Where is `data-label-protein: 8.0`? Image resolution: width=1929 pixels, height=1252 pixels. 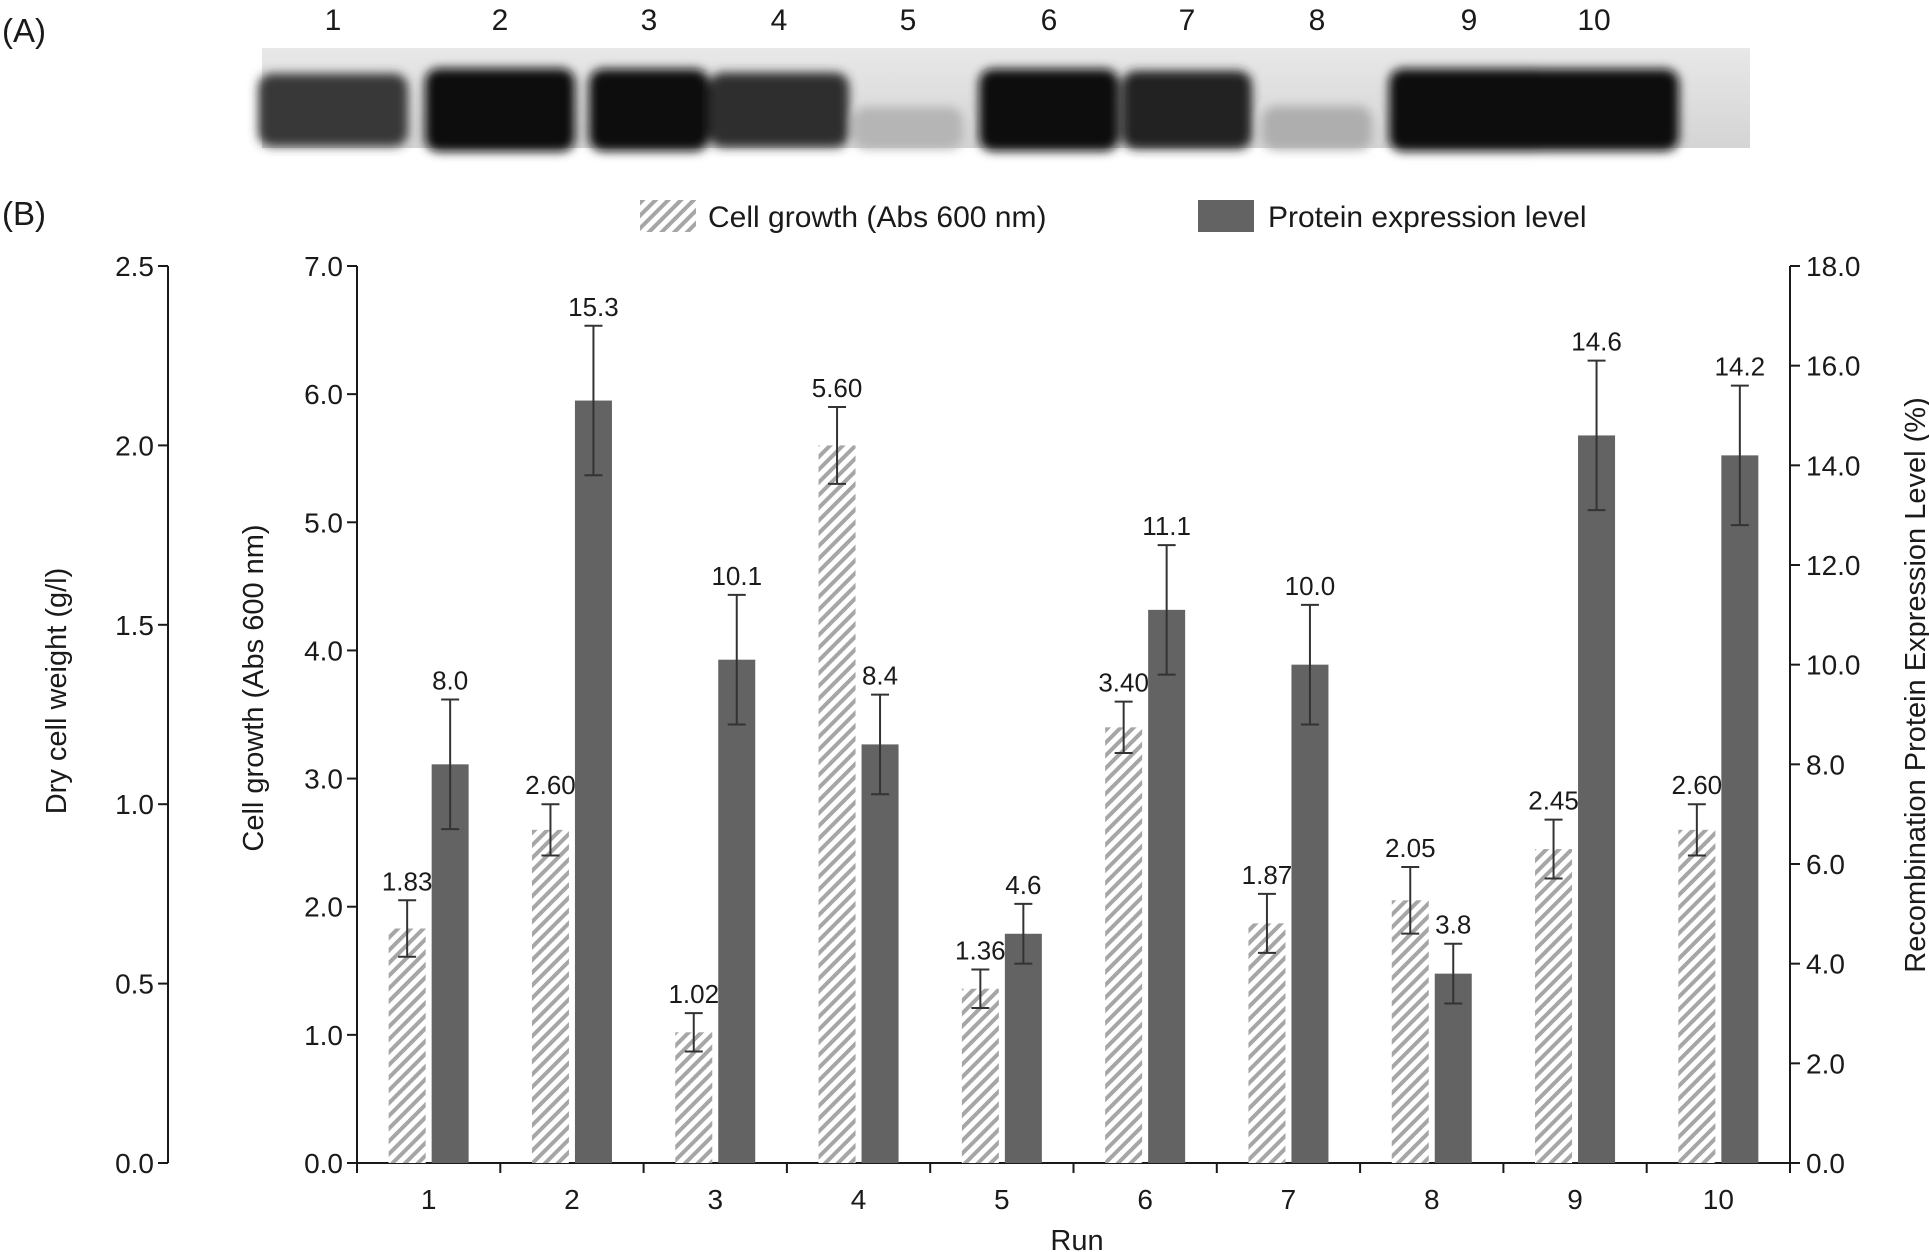 data-label-protein: 8.0 is located at coordinates (450, 681).